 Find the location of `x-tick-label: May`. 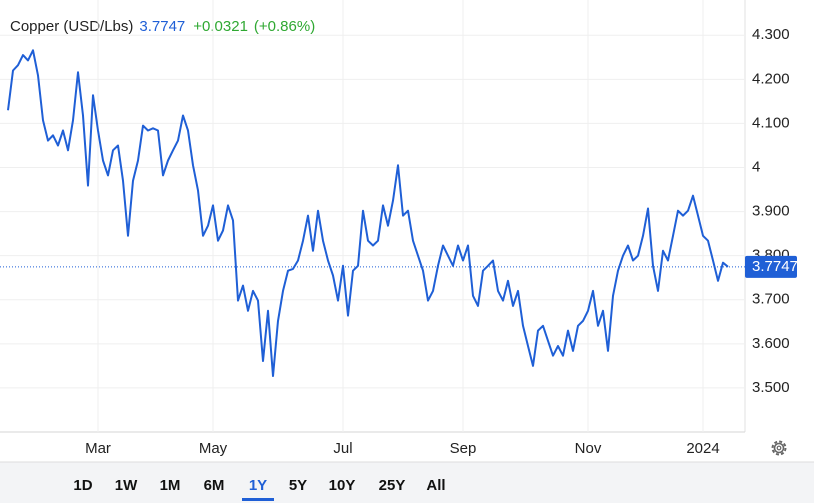

x-tick-label: May is located at coordinates (213, 448).